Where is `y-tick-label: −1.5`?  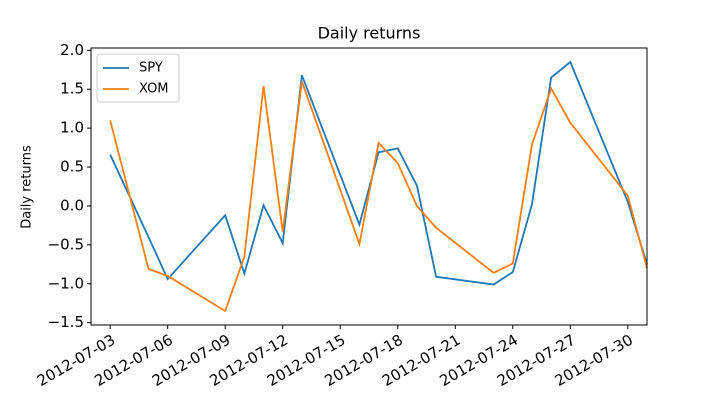
y-tick-label: −1.5 is located at coordinates (66, 322).